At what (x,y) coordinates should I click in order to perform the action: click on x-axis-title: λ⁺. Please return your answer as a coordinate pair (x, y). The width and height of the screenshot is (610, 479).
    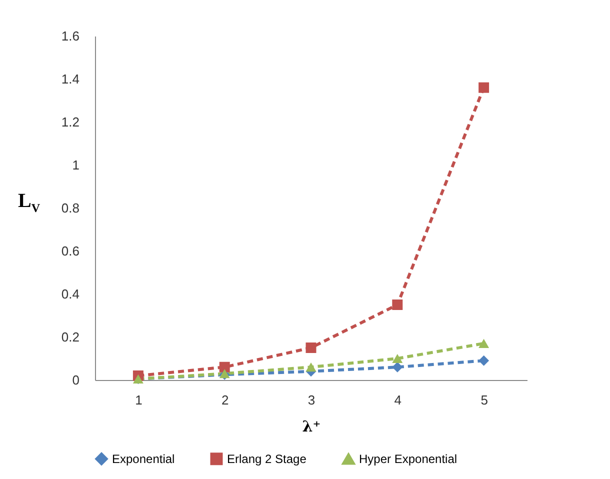
    Looking at the image, I should click on (311, 427).